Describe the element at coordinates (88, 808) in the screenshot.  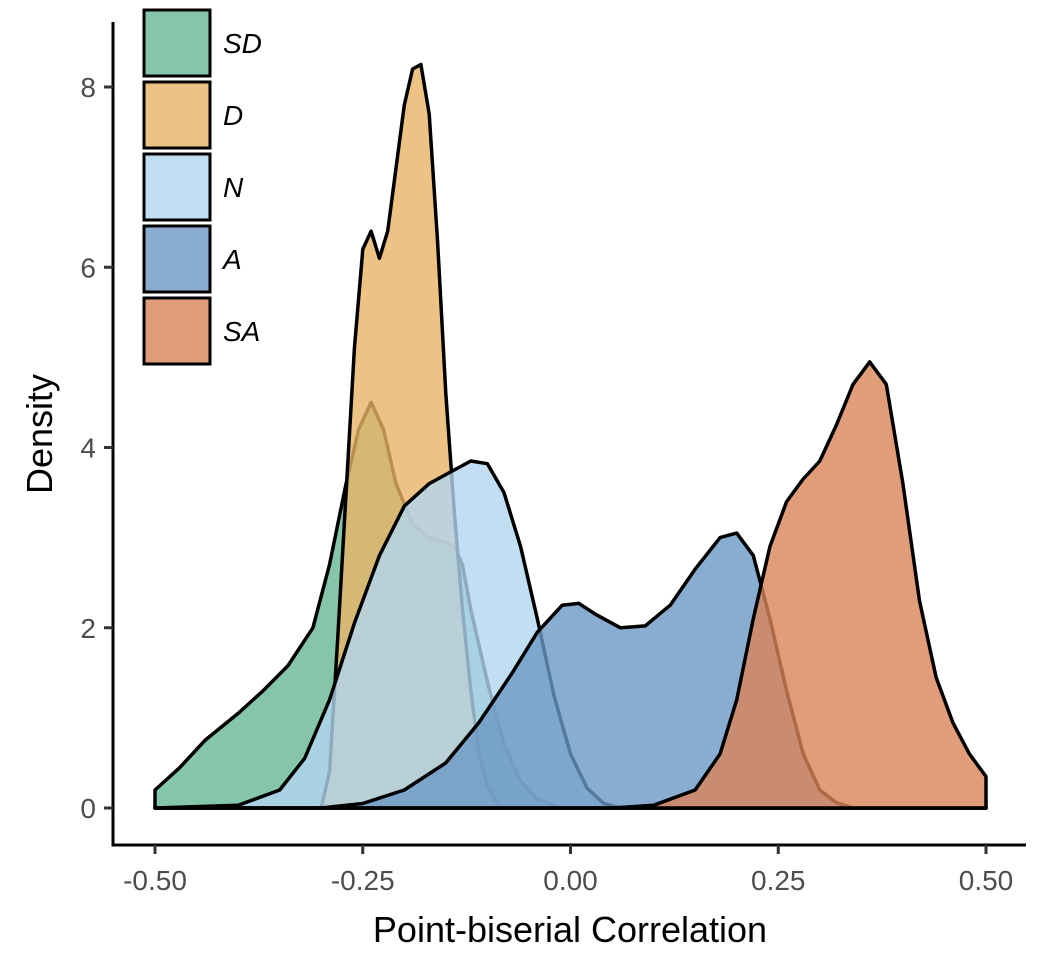
I see `y-tick-label: 0` at that location.